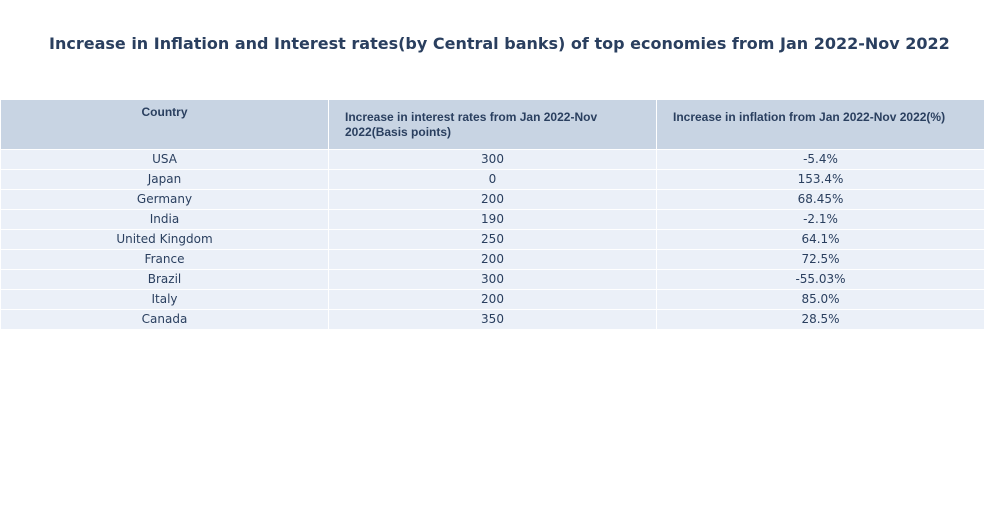 The height and width of the screenshot is (525, 984). I want to click on cell-country: Brazil, so click(165, 279).